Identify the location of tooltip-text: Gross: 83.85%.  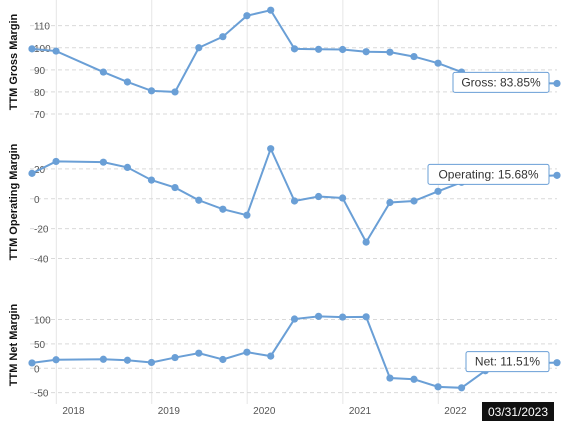
(501, 82).